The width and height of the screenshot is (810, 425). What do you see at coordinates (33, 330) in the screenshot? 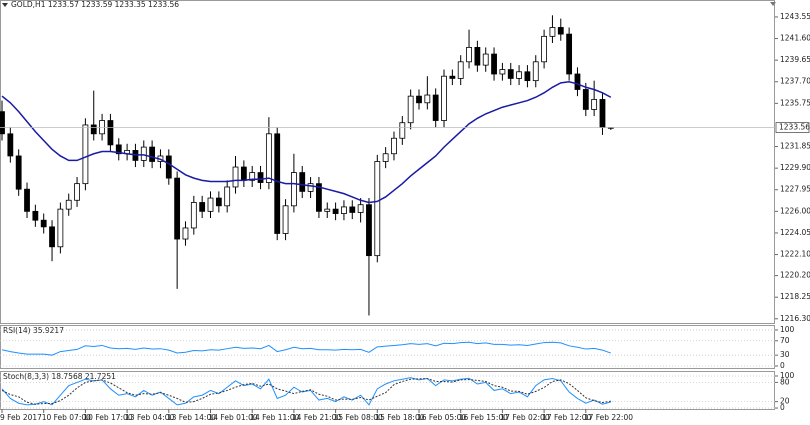
I see `rsi-title: RSI(14) 35.9217` at bounding box center [33, 330].